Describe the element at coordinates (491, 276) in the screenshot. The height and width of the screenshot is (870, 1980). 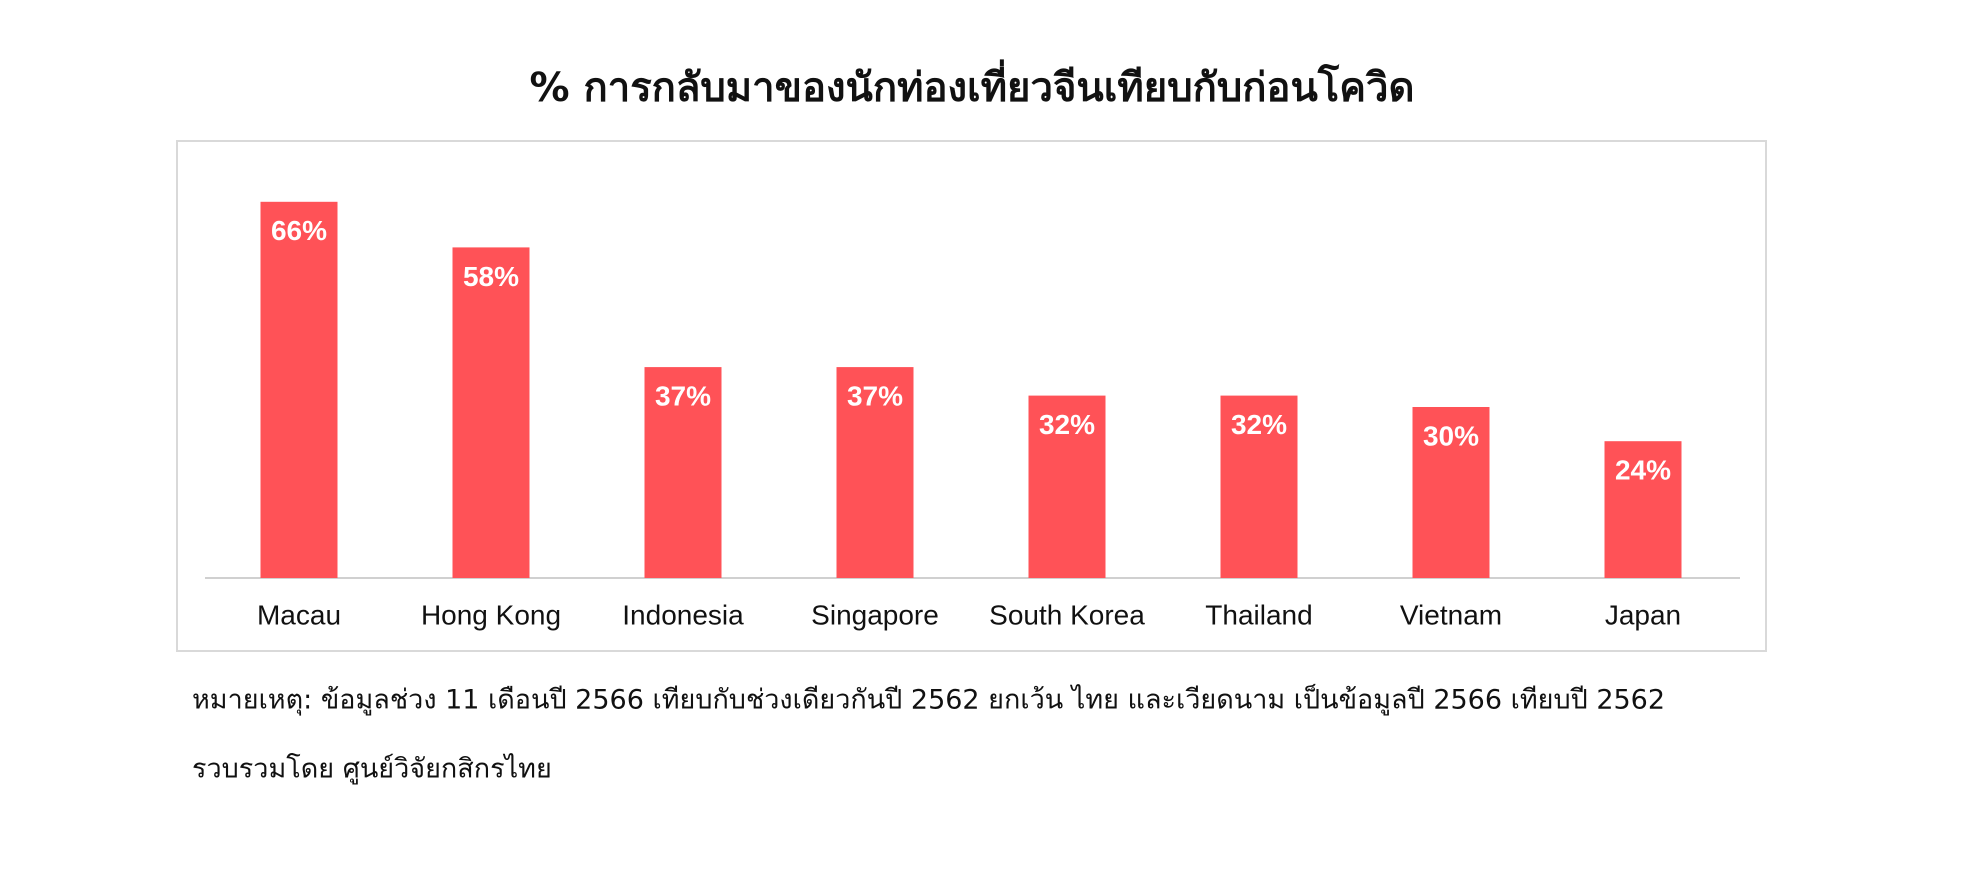
I see `value-label: 58%` at that location.